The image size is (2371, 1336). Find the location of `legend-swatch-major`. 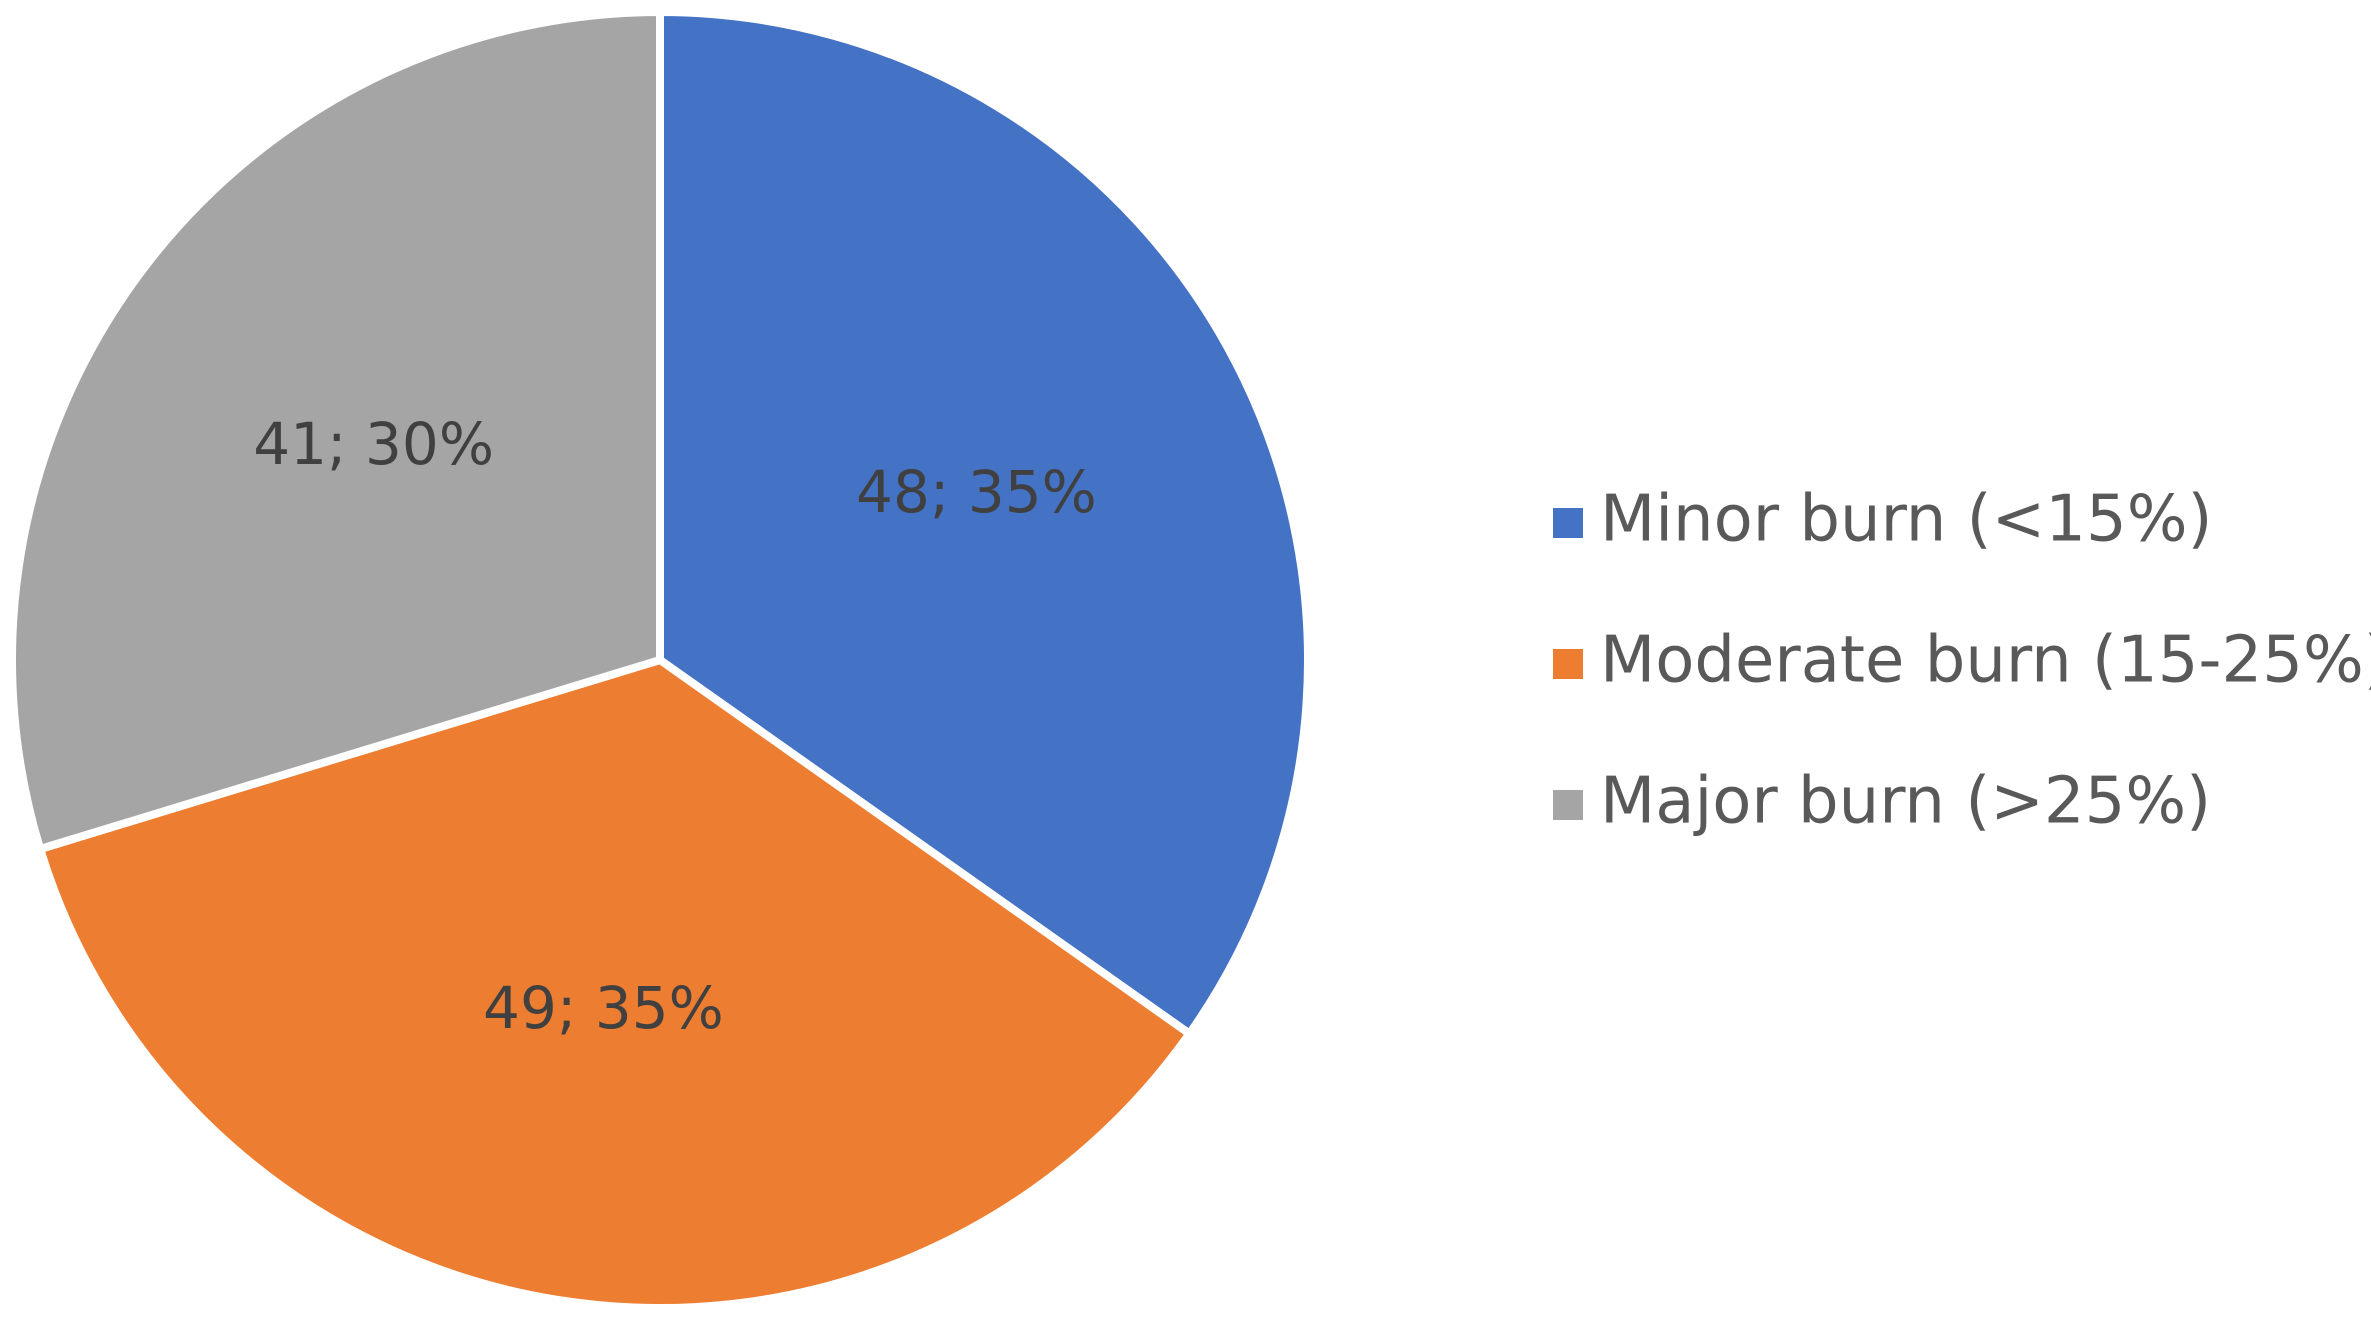

legend-swatch-major is located at coordinates (1568, 805).